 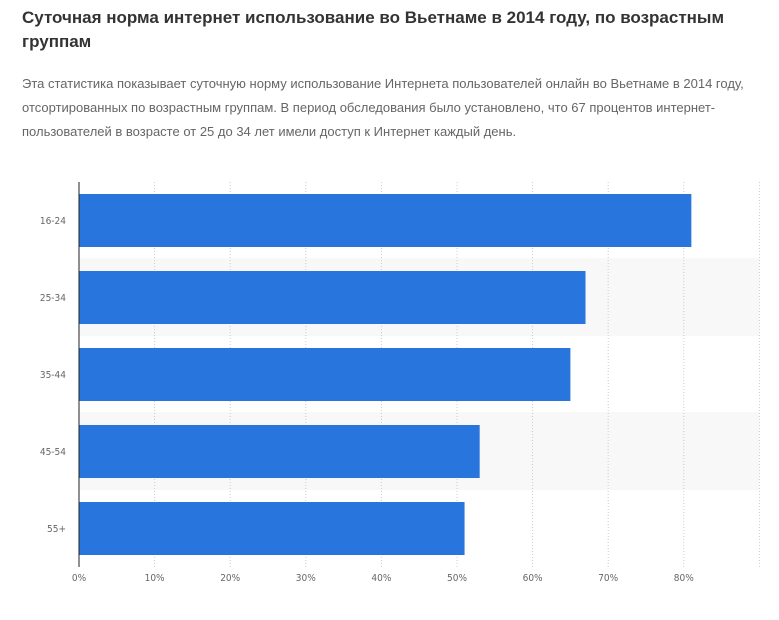 What do you see at coordinates (272, 528) in the screenshot?
I see `bar-55+` at bounding box center [272, 528].